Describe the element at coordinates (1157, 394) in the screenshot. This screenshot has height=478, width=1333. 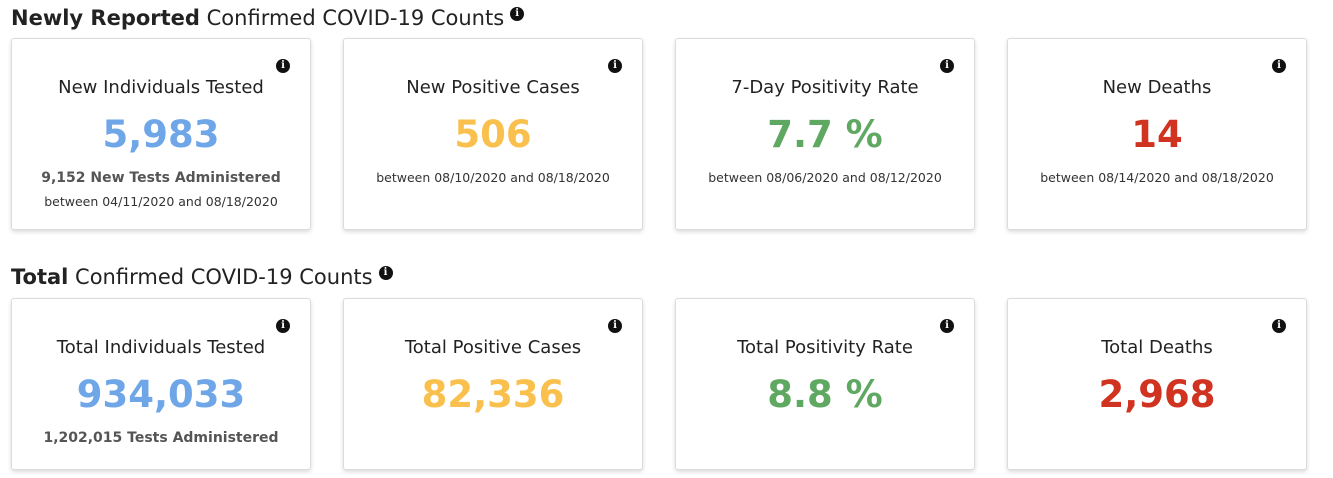
I see `card-value: 2,968` at that location.